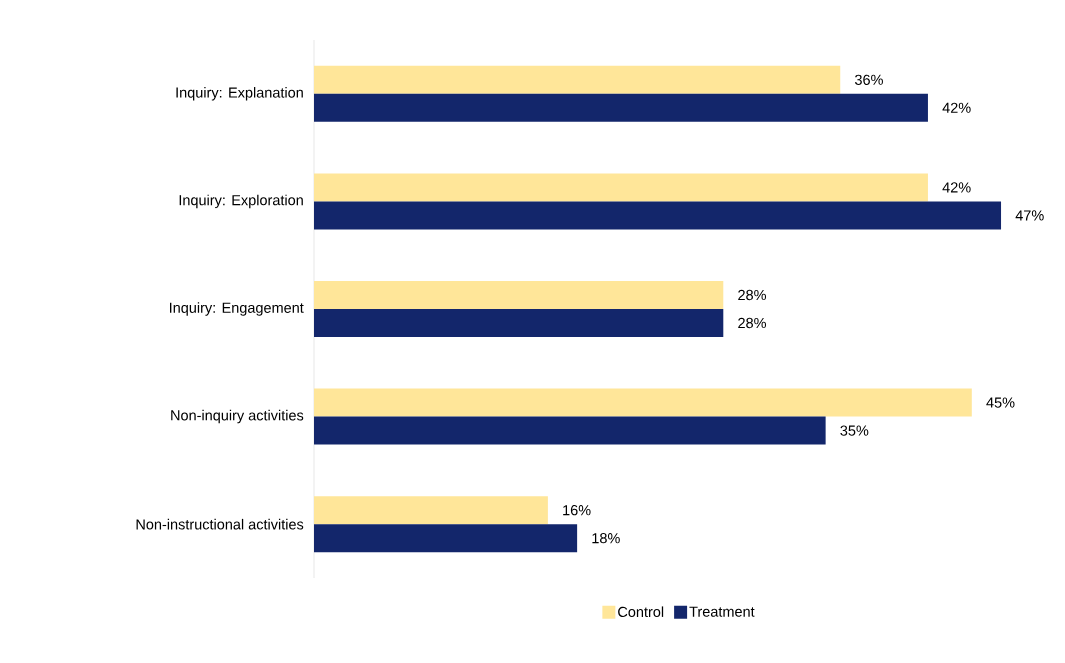 This screenshot has width=1065, height=663. Describe the element at coordinates (1000, 402) in the screenshot. I see `data-label: 45%` at that location.